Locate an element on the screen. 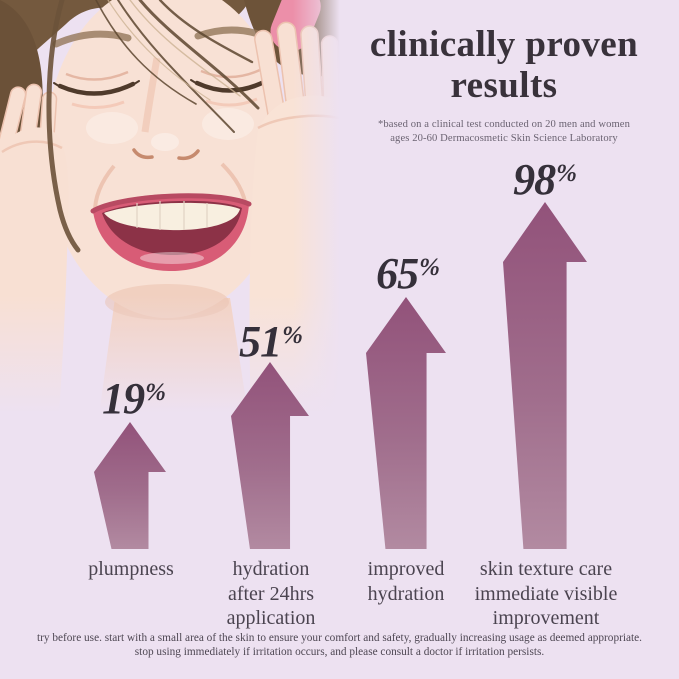 The width and height of the screenshot is (679, 679). arrow-bar-hydration-24hrs is located at coordinates (270, 455).